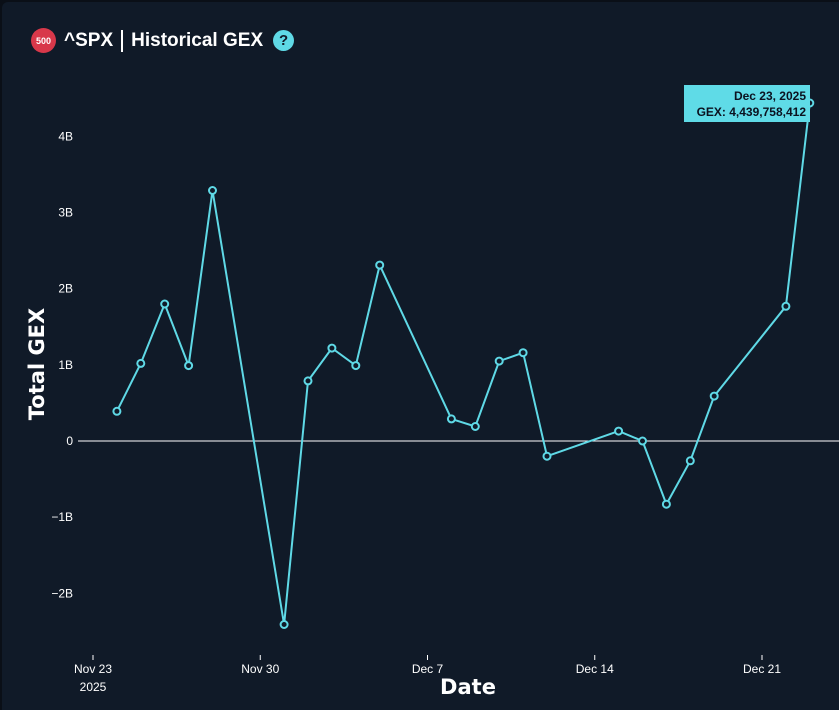 Image resolution: width=839 pixels, height=710 pixels. I want to click on x-axis-ticks: Nov 23 2025 Nov 30 Dec 7 Dec 14 Dec 21, so click(427, 674).